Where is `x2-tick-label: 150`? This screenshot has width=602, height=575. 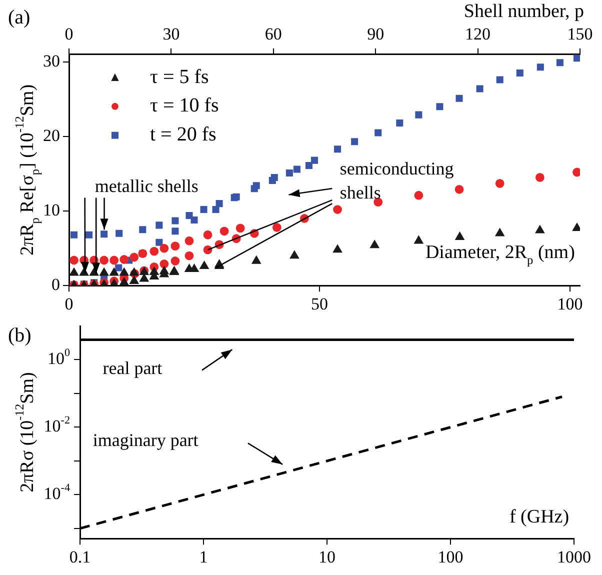
x2-tick-label: 150 is located at coordinates (580, 34).